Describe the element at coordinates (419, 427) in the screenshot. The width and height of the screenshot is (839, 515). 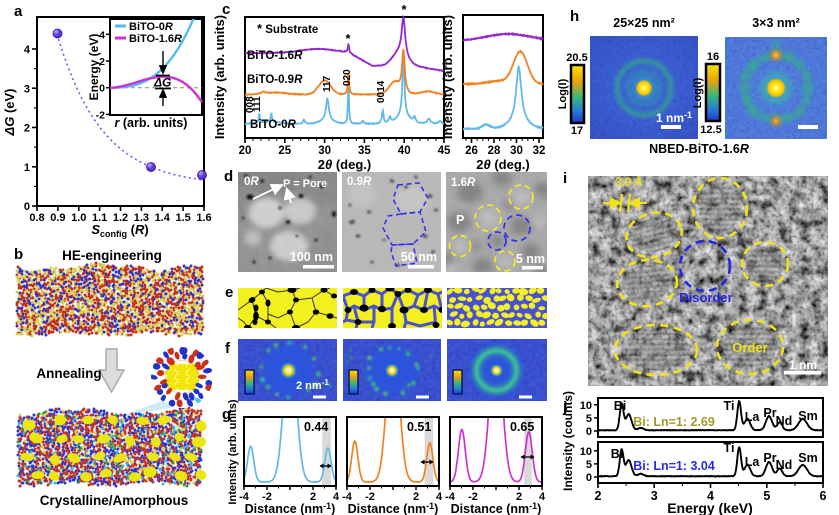
I see `svg-text: 0.51` at that location.